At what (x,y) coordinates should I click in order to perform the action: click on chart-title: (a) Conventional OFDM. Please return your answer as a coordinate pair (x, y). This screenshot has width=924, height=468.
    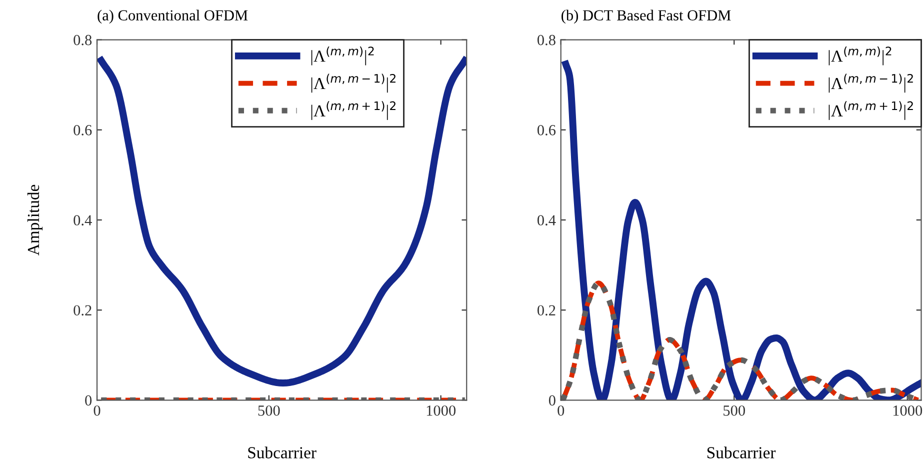
    Looking at the image, I should click on (173, 17).